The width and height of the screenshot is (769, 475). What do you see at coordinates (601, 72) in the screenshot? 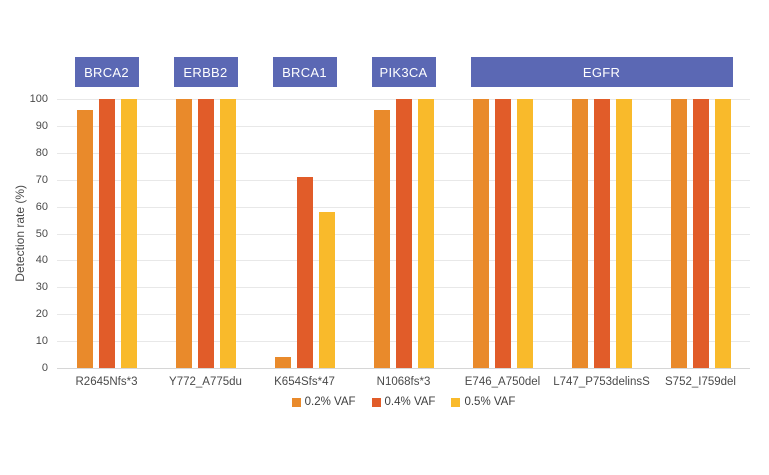
I see `gene-group-label: EGFR` at bounding box center [601, 72].